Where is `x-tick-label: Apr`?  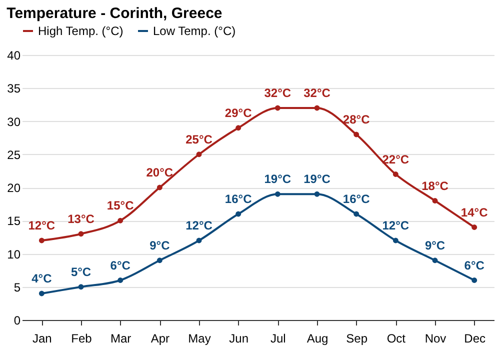 x-tick-label: Apr is located at coordinates (160, 339).